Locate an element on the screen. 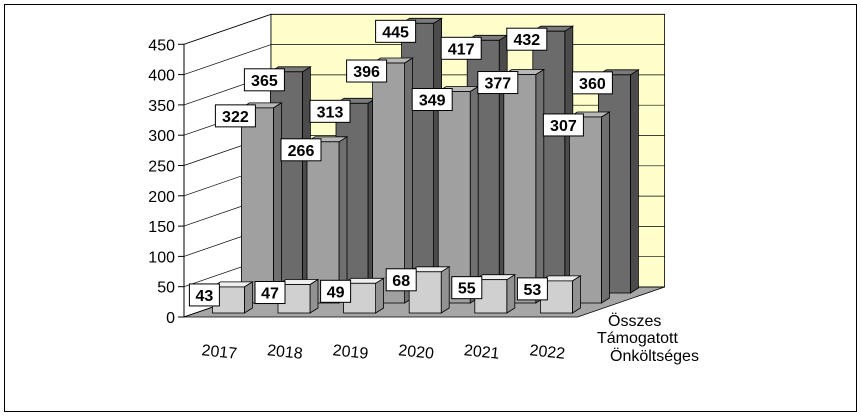 The image size is (861, 416). x-tick-label: 2020 is located at coordinates (415, 352).